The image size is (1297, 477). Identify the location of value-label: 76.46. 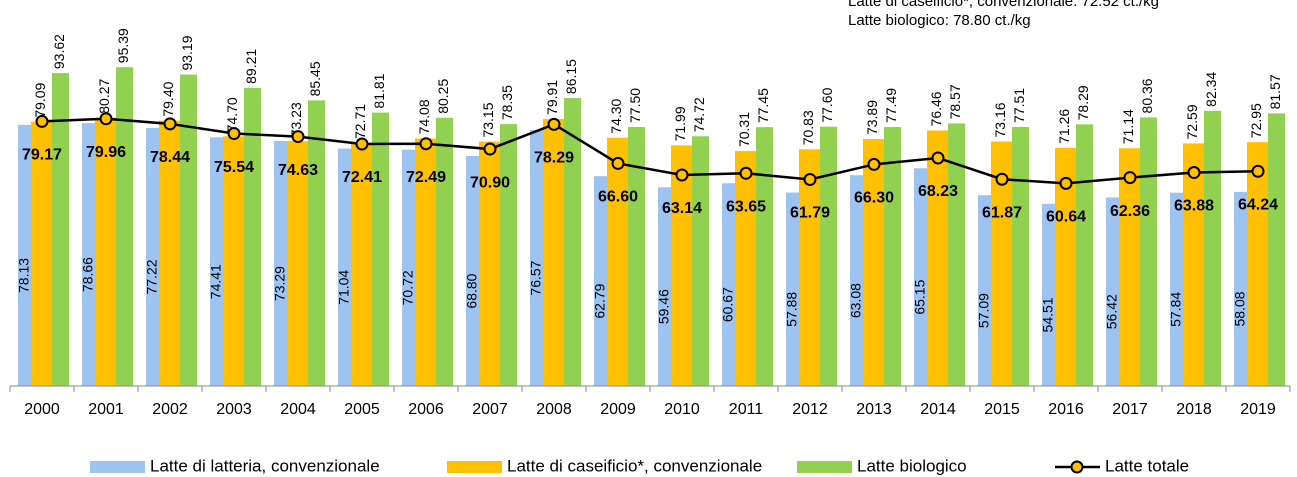
(936, 108).